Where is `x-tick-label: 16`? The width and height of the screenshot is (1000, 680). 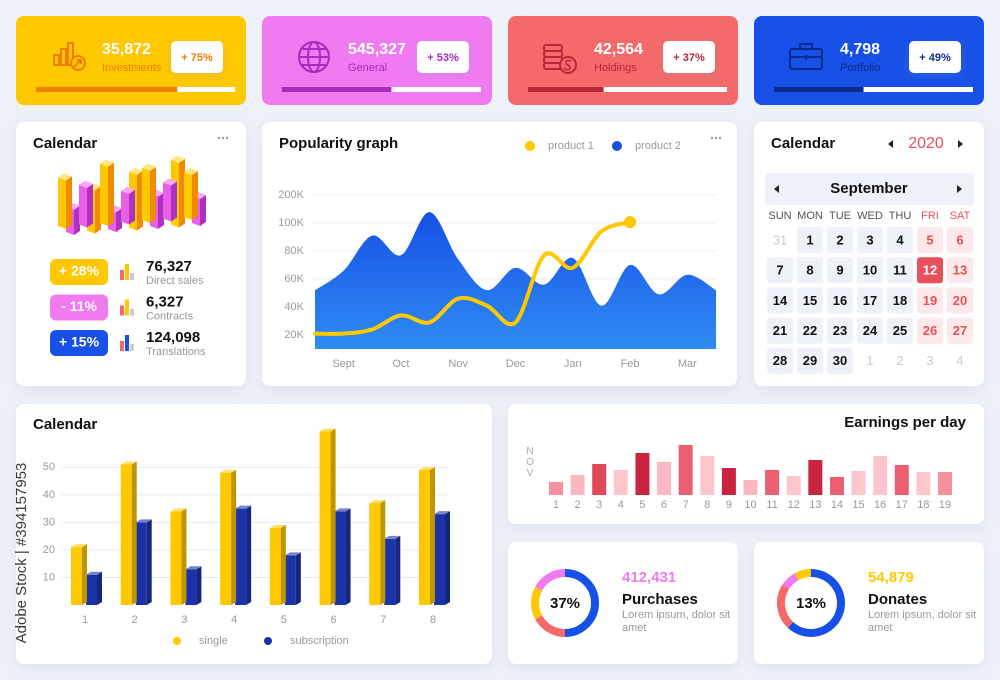 x-tick-label: 16 is located at coordinates (880, 505).